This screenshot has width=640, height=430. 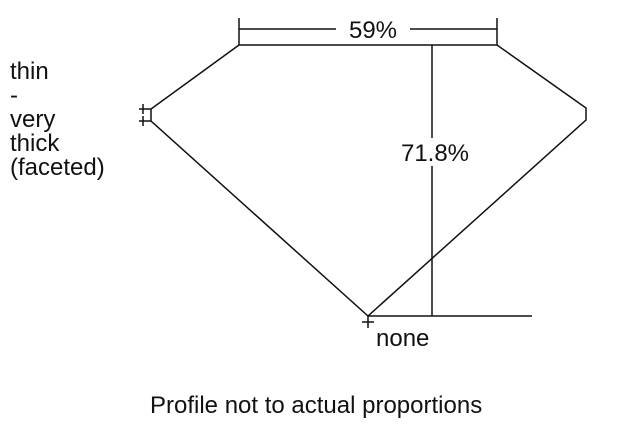 What do you see at coordinates (435, 153) in the screenshot?
I see `depth-percent-label: 71.8%` at bounding box center [435, 153].